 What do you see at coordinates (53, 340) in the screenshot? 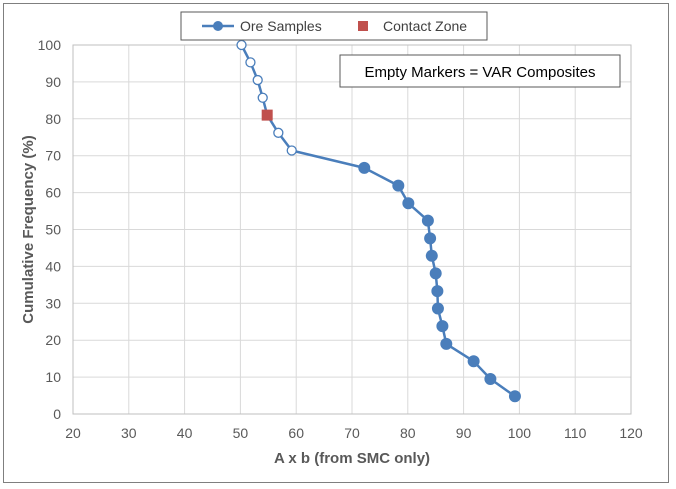
I see `y-tick-label: 20` at bounding box center [53, 340].